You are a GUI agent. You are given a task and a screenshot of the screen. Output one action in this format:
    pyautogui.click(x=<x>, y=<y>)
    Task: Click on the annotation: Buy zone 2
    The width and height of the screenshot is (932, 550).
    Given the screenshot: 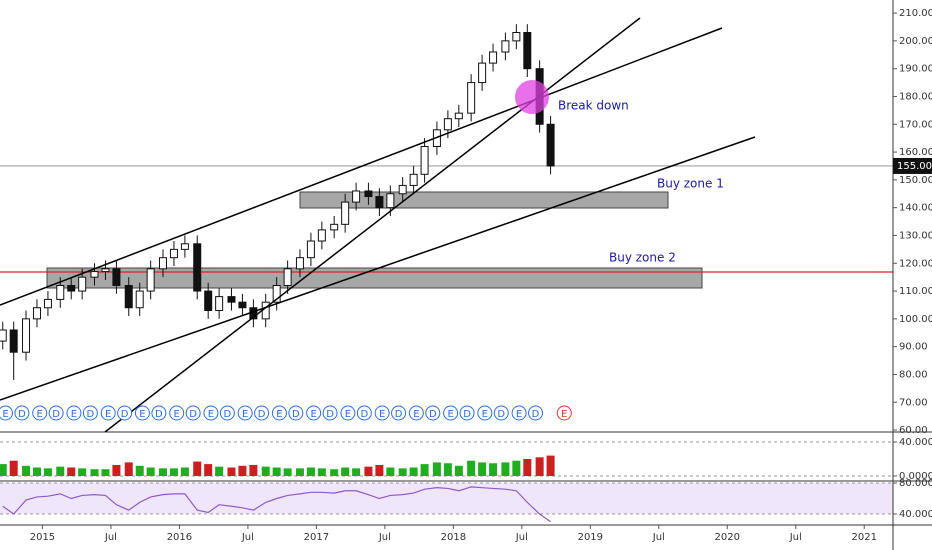 What is the action you would take?
    pyautogui.click(x=642, y=258)
    